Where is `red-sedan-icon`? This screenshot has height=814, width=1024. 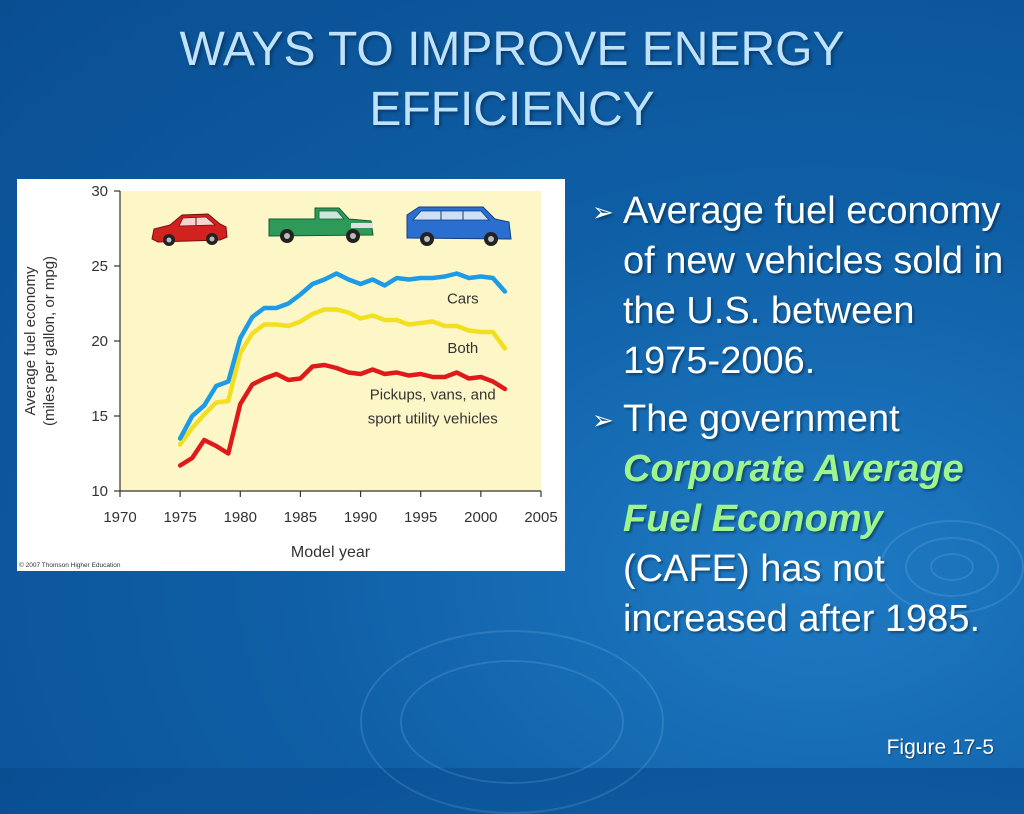 red-sedan-icon is located at coordinates (189, 229).